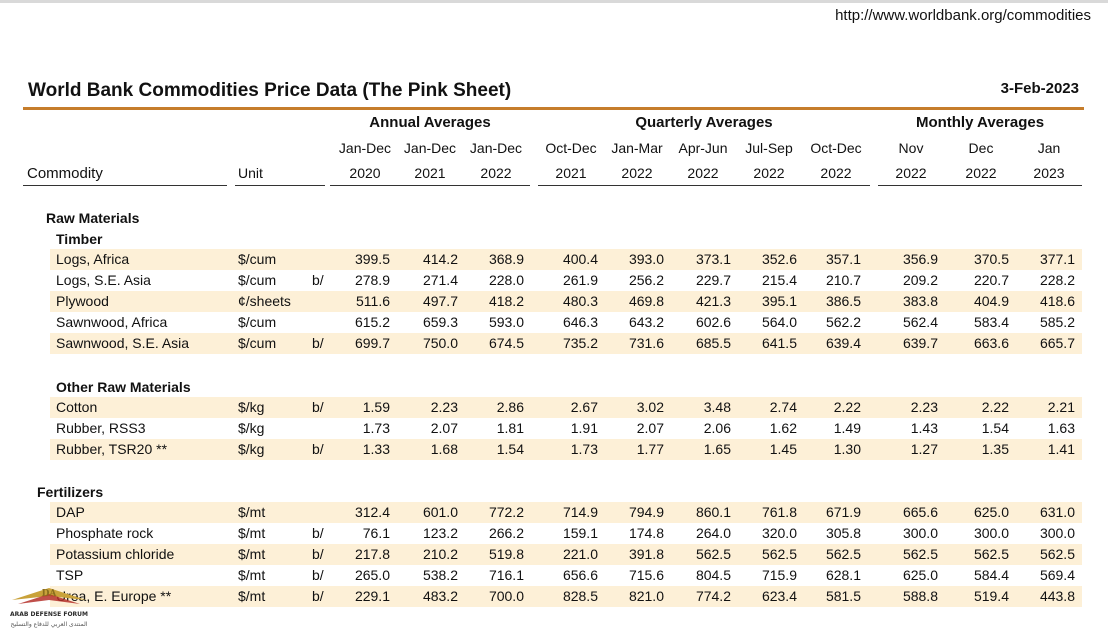  Describe the element at coordinates (372, 343) in the screenshot. I see `value-cell: 699.7` at that location.